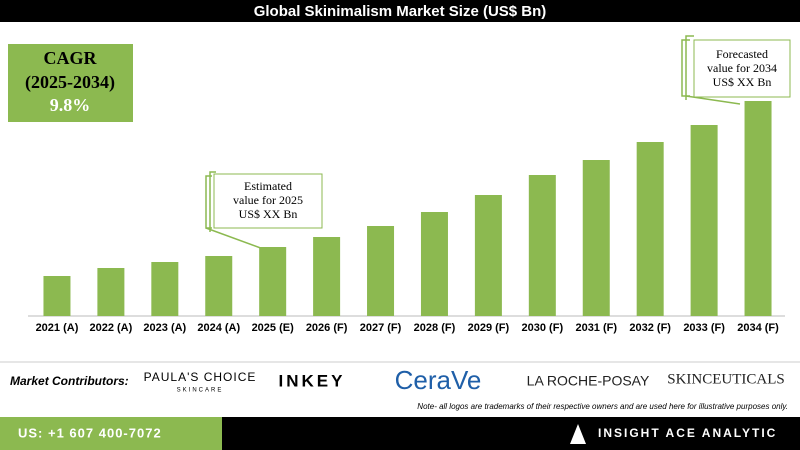 This screenshot has height=450, width=800. I want to click on logo: SKINCEUTICALS, so click(726, 379).